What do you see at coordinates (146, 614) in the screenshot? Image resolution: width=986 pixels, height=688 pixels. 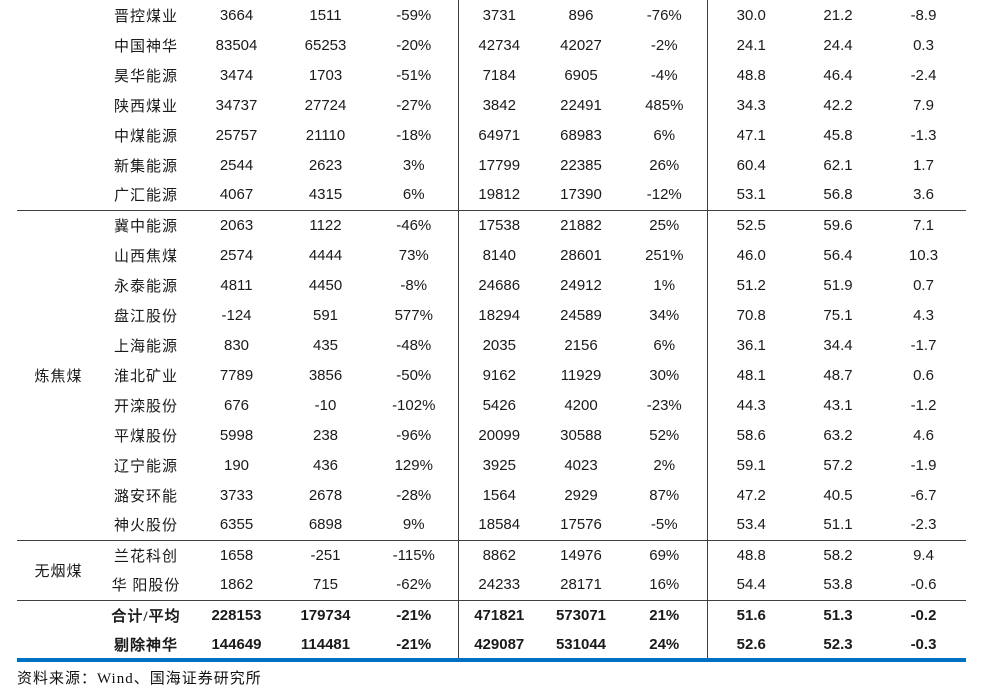 I see `company-name-cell: 合计/平均` at bounding box center [146, 614].